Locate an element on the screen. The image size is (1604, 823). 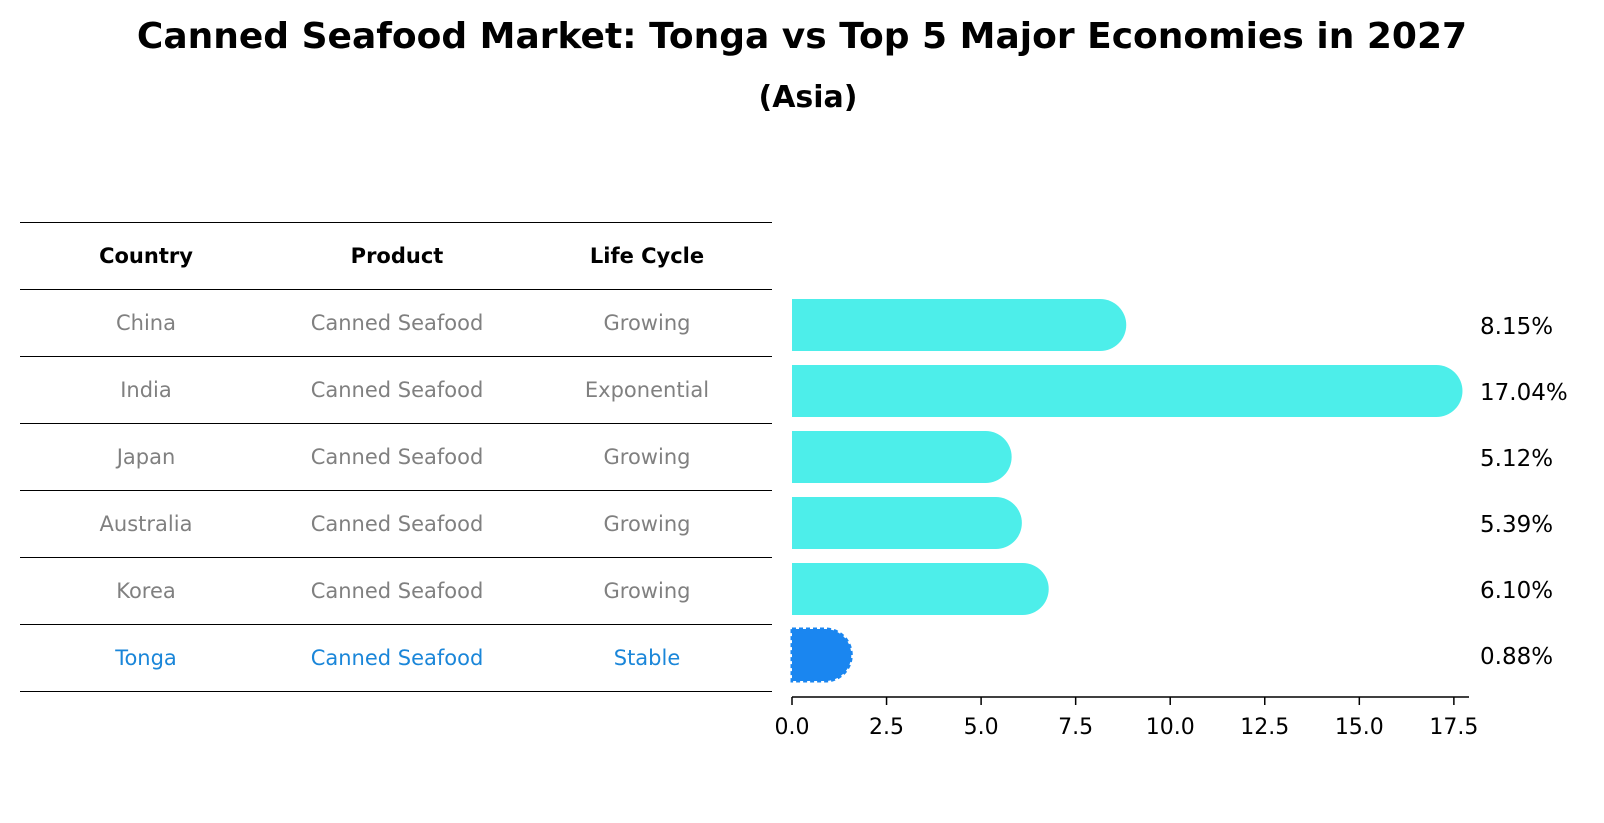
bar-india is located at coordinates (1127, 391).